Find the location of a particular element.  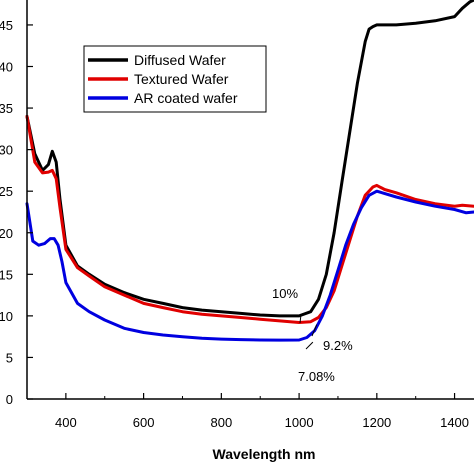

legend-label: Textured Wafer is located at coordinates (181, 79).